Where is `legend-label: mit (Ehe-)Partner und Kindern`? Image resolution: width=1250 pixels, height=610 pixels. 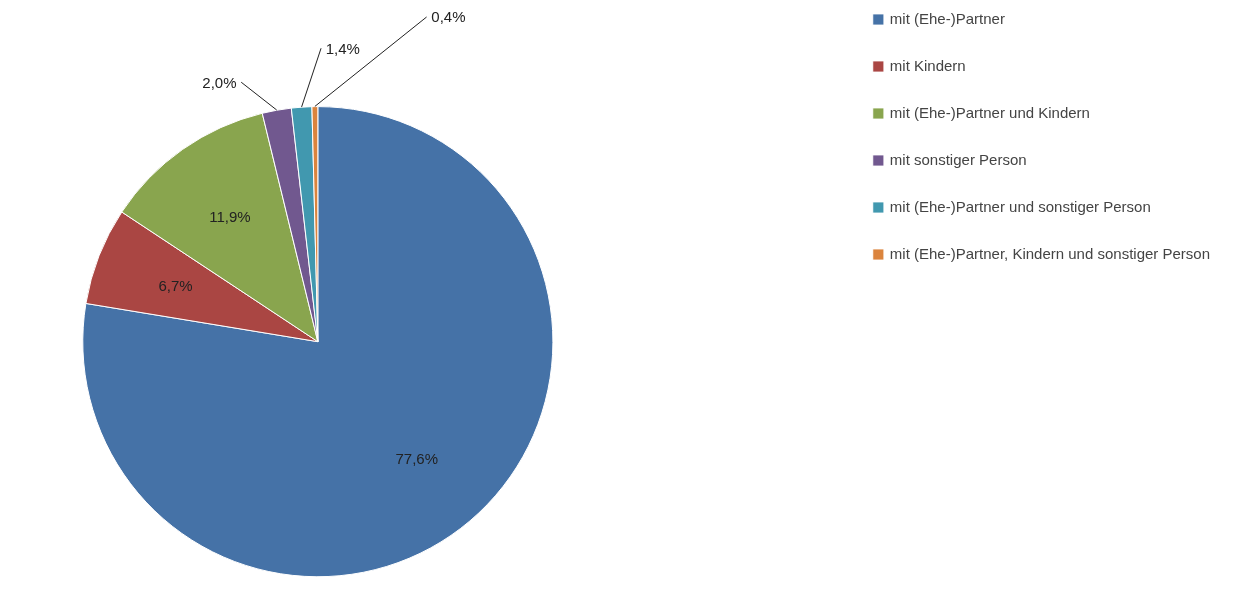
legend-label: mit (Ehe-)Partner und Kindern is located at coordinates (989, 112).